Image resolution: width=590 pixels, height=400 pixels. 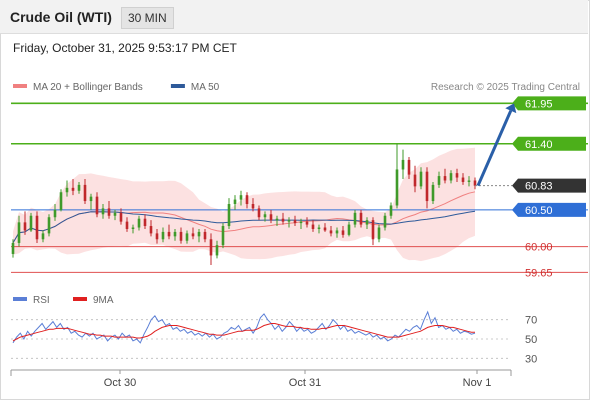 What do you see at coordinates (205, 87) in the screenshot?
I see `legend-label-1: MA 50` at bounding box center [205, 87].